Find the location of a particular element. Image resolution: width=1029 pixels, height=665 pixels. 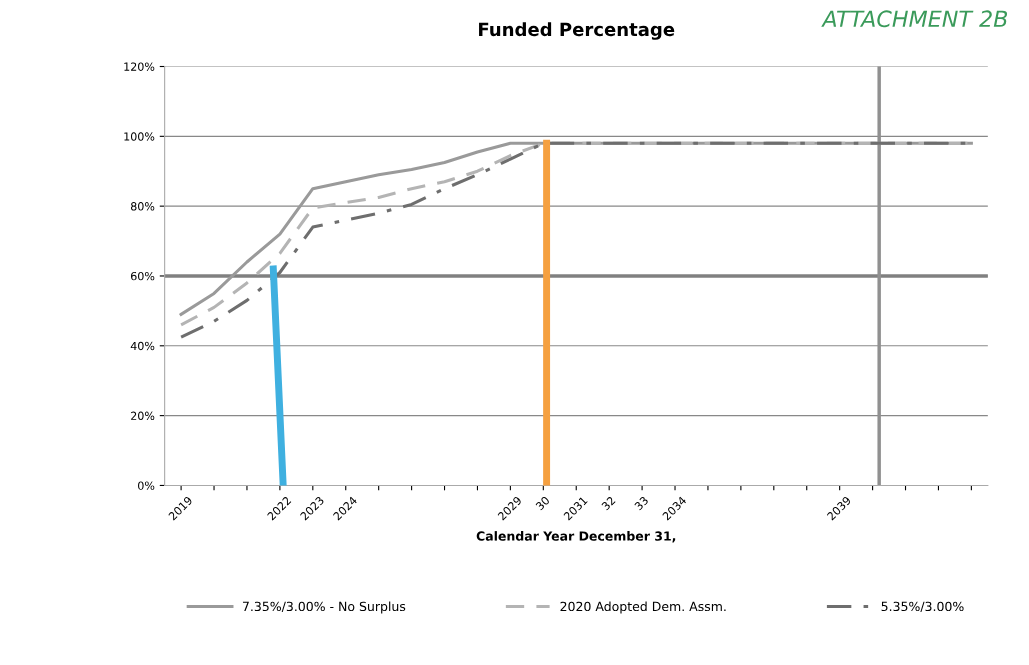

chart-title: Funded Percentage is located at coordinates (577, 31).